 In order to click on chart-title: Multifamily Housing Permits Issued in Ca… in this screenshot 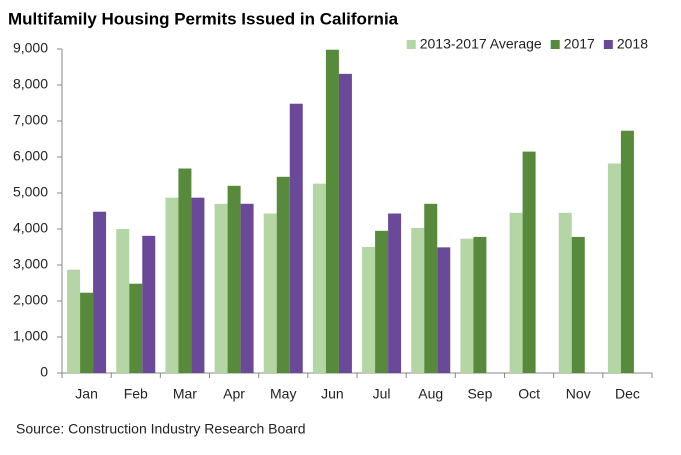, I will do `click(203, 18)`.